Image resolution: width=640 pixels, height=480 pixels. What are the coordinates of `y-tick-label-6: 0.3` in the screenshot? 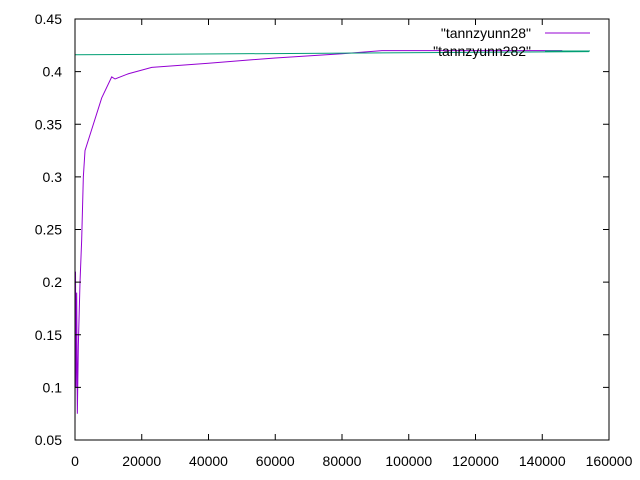 It's located at (53, 177).